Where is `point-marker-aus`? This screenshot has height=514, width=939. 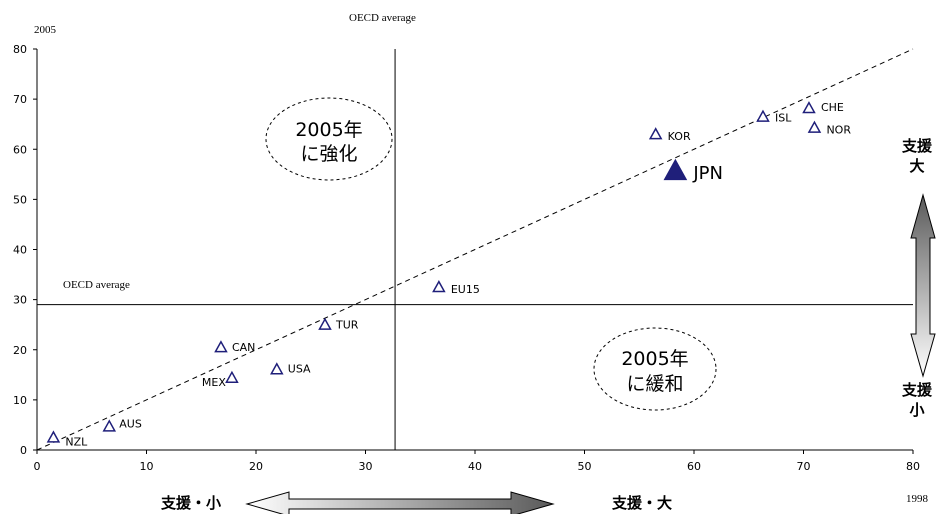 point-marker-aus is located at coordinates (109, 425).